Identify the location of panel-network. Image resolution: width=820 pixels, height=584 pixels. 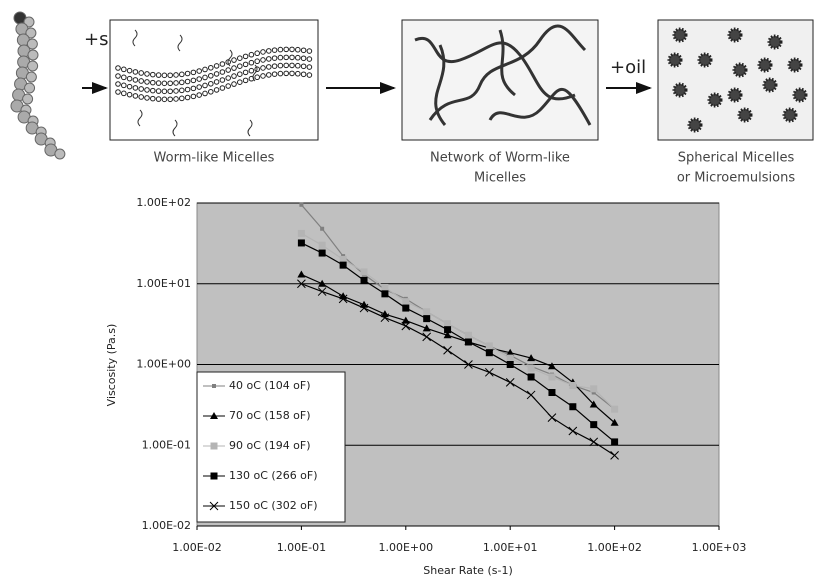
(500, 80).